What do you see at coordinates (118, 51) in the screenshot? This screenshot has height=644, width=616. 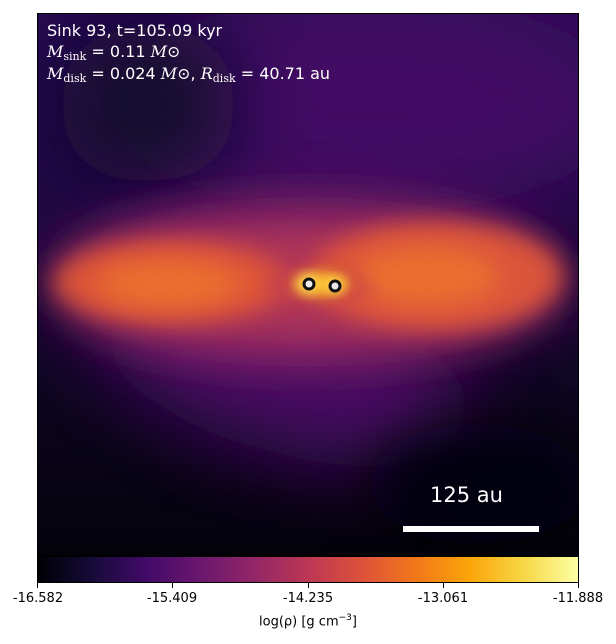 I see `m-sink-value: = 0.11` at bounding box center [118, 51].